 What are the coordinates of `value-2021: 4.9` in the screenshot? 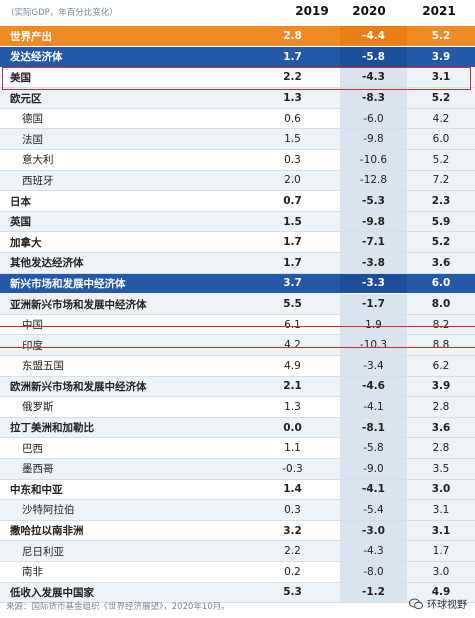 It's located at (441, 593).